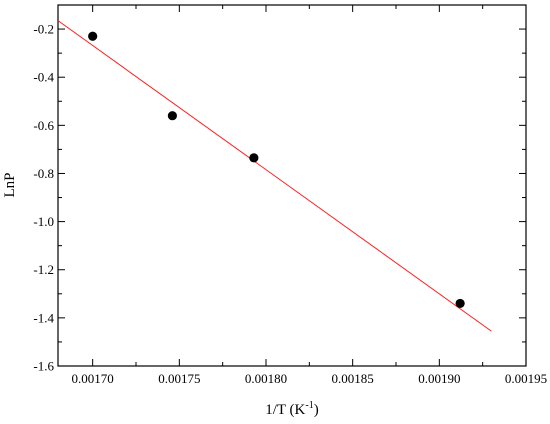  I want to click on y-tick-label: -1.2, so click(43, 269).